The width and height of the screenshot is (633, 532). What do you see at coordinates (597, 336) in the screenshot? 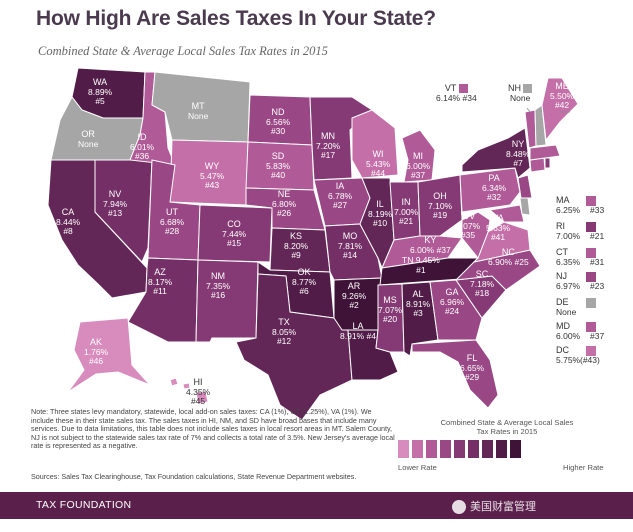
I see `rank-MD: #37` at bounding box center [597, 336].